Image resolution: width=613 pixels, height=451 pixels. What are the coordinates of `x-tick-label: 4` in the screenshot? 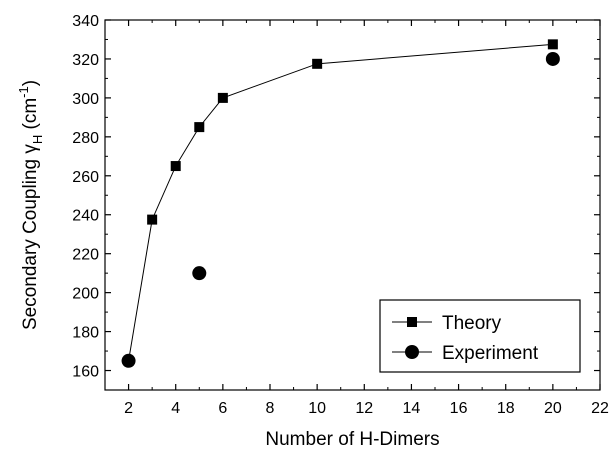 It's located at (175, 408).